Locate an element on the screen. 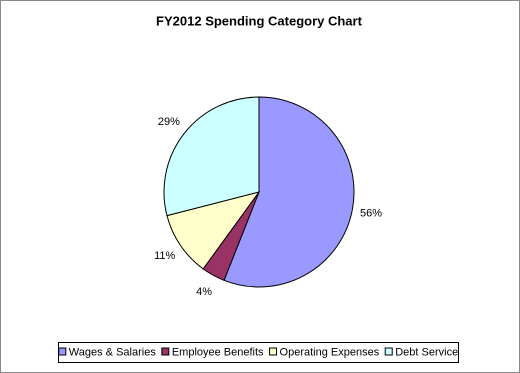 This screenshot has height=373, width=520. data-label: 56% is located at coordinates (371, 213).